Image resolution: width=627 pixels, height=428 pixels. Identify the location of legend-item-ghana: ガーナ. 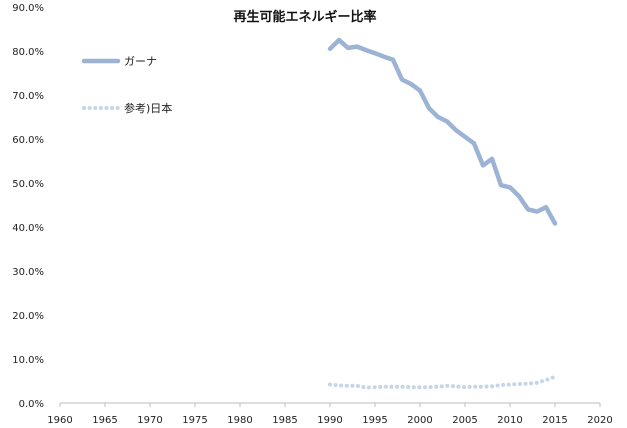
(119, 61).